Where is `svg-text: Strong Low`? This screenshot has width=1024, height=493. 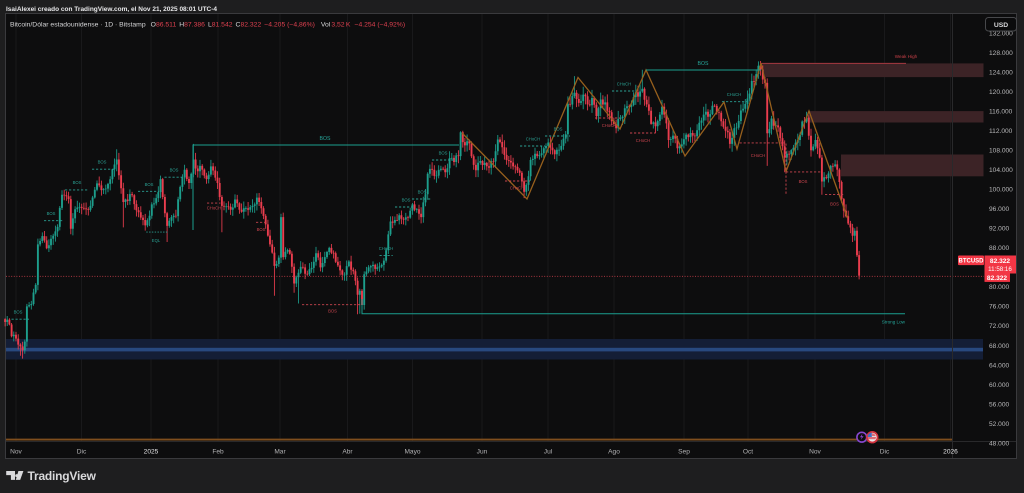 svg-text: Strong Low is located at coordinates (894, 322).